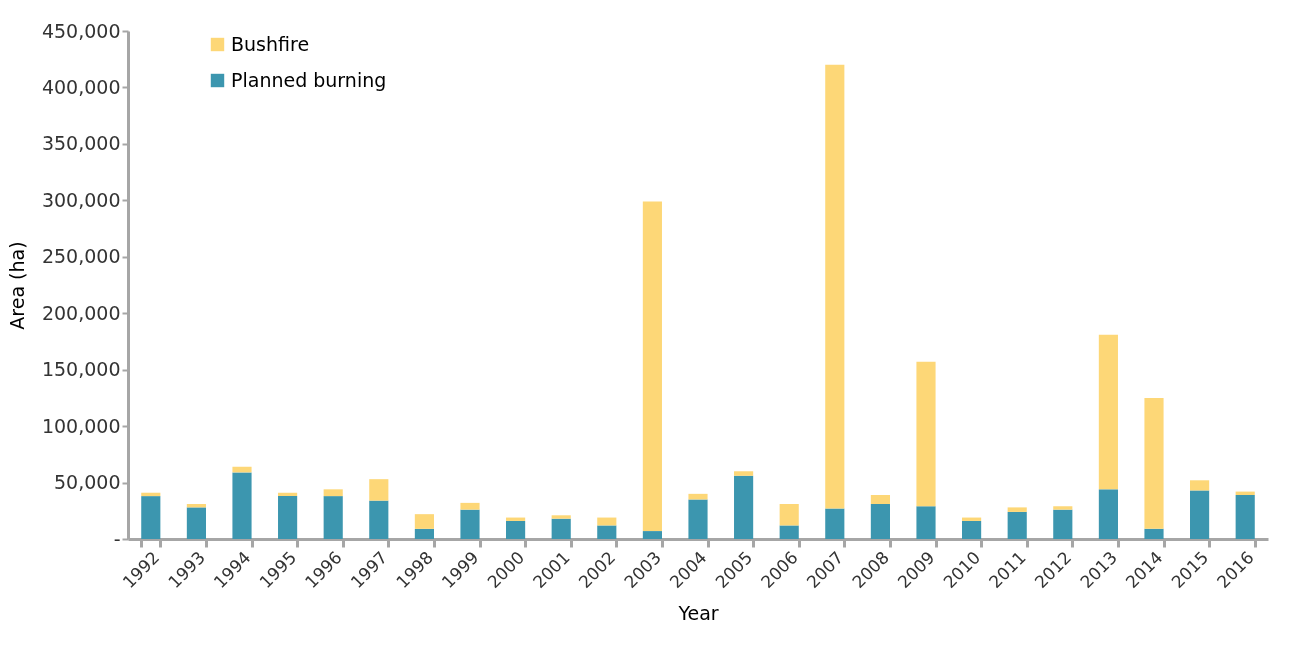 The height and width of the screenshot is (650, 1306). Describe the element at coordinates (81, 30) in the screenshot. I see `y-tick-label: 450,000` at that location.